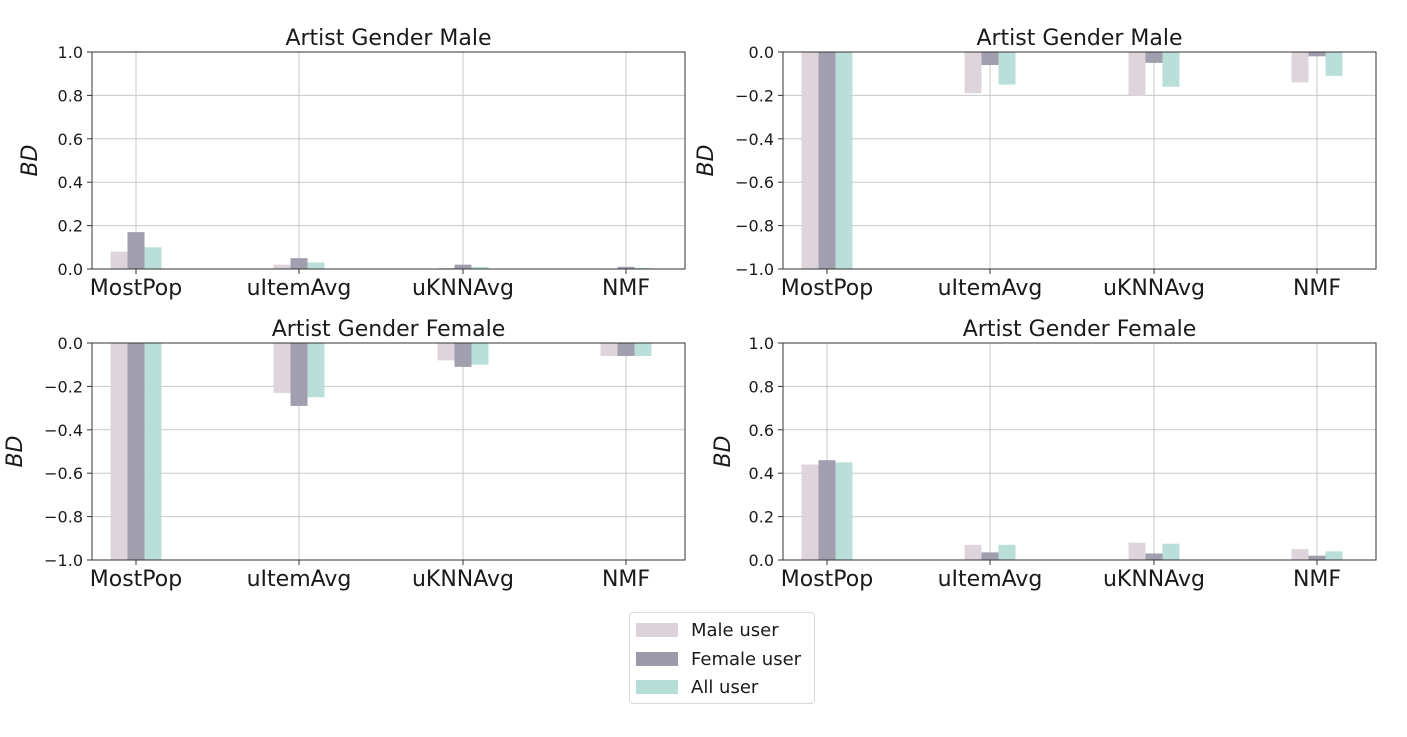 The image size is (1407, 737). Describe the element at coordinates (657, 687) in the screenshot. I see `legend-swatch-all` at that location.